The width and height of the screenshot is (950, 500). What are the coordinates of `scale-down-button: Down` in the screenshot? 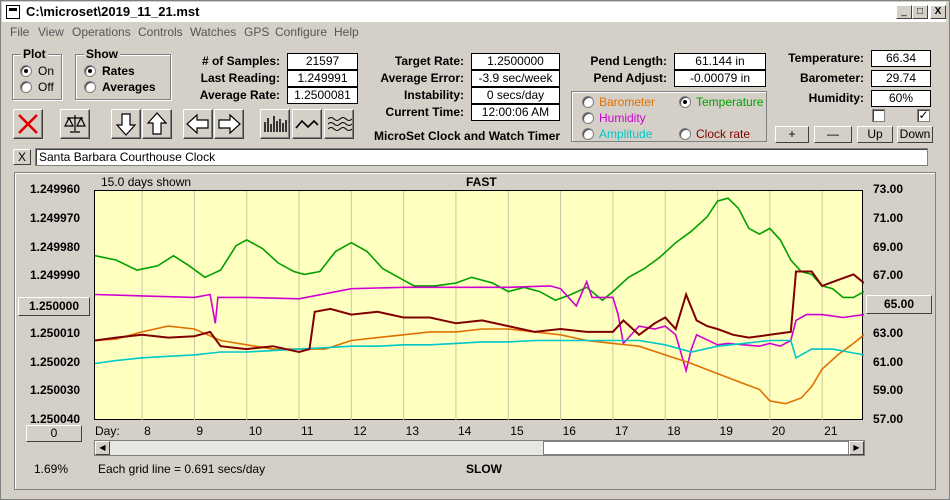 It's located at (915, 134).